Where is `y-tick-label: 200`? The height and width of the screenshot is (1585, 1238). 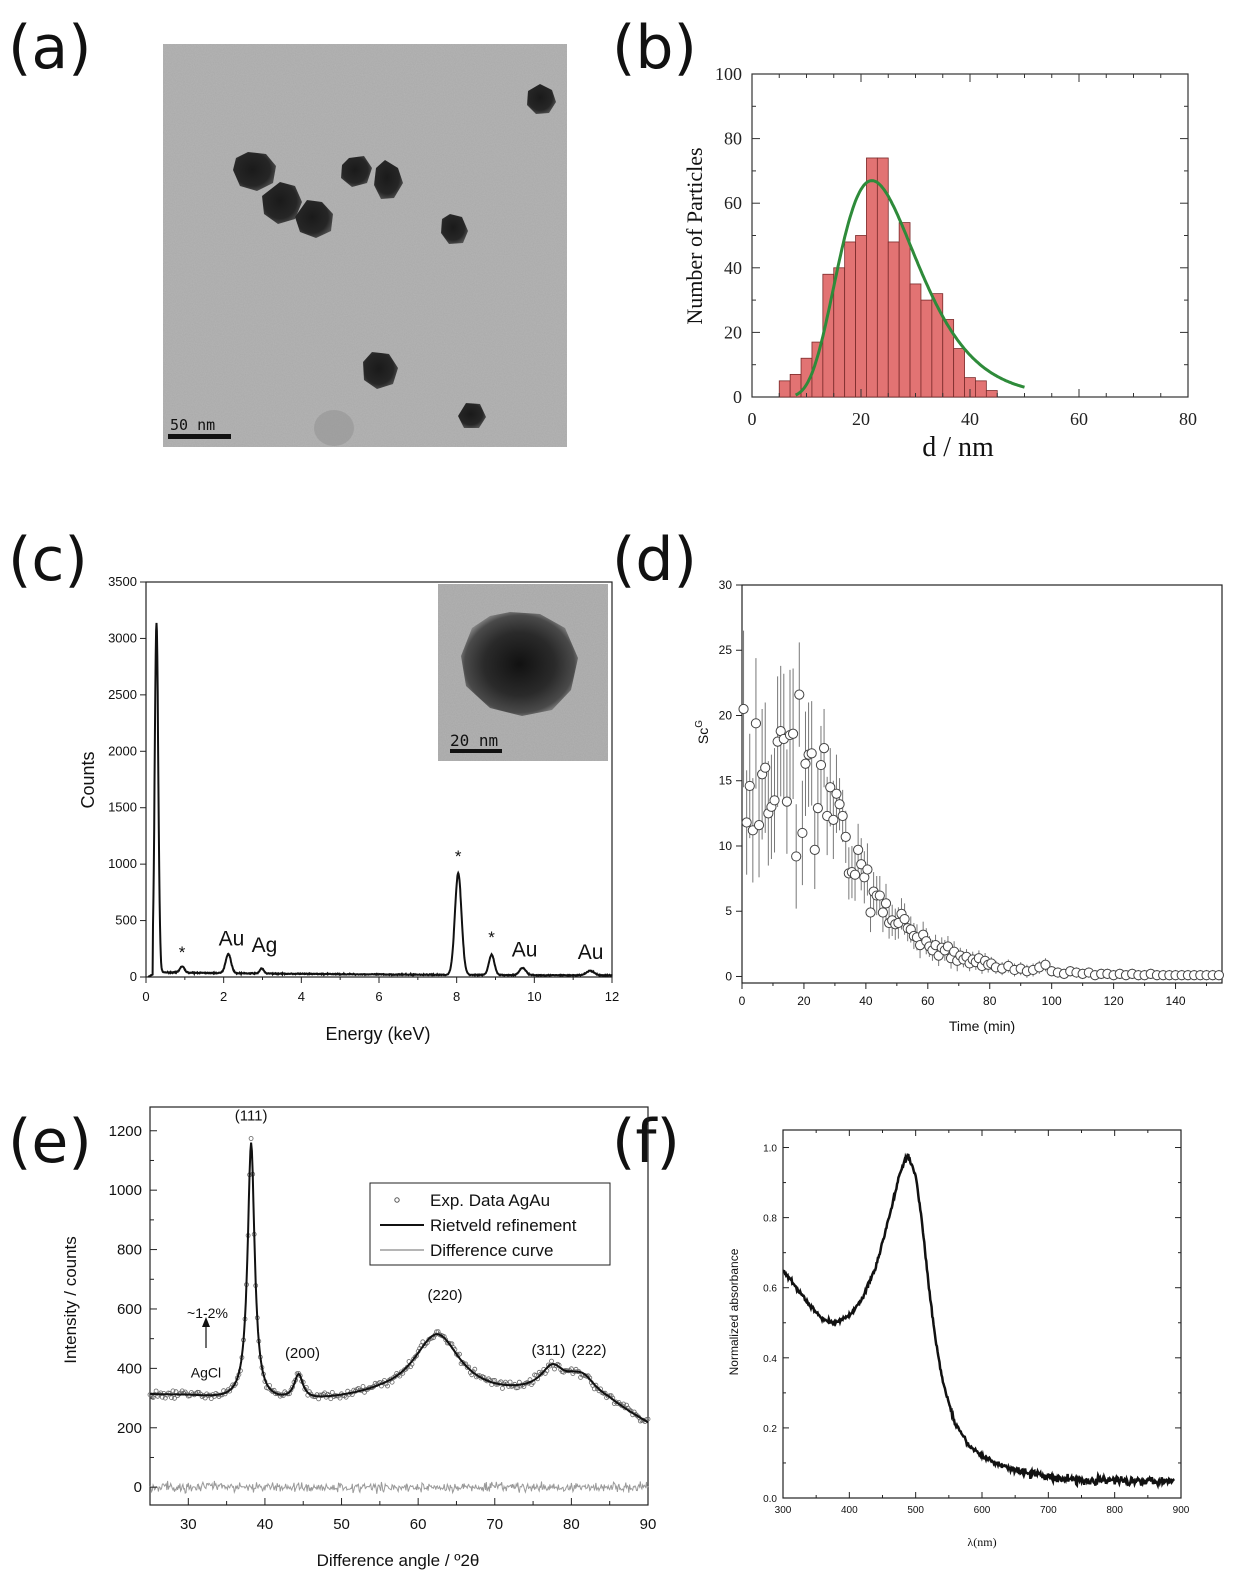
y-tick-label: 200 is located at coordinates (129, 1428).